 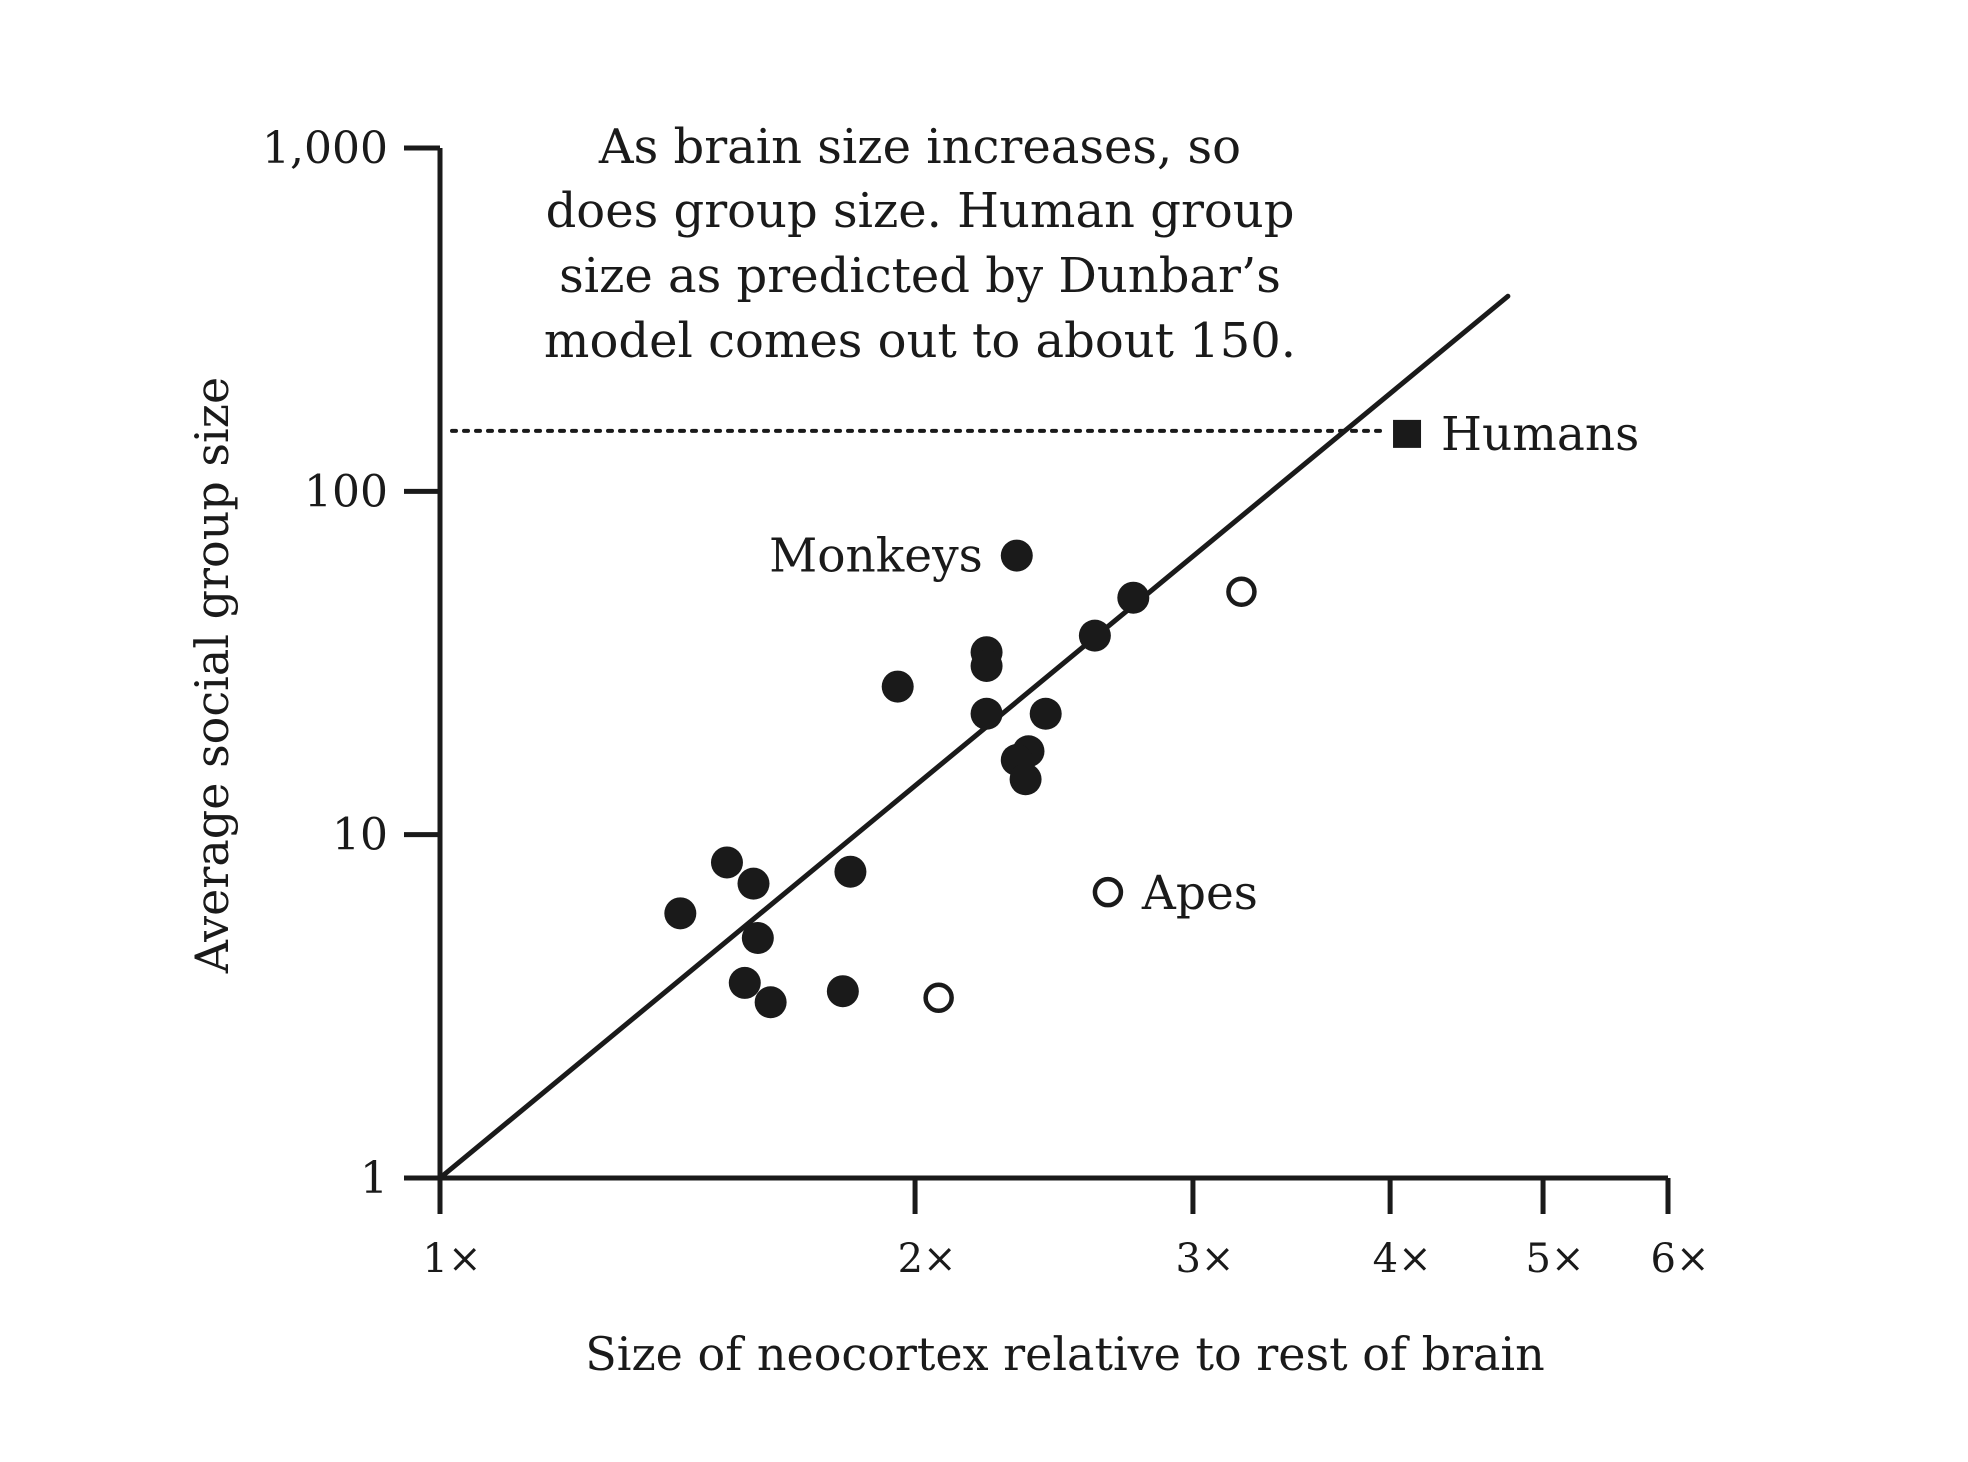 What do you see at coordinates (1204, 1259) in the screenshot?
I see `x-tick-label-3: 3×` at bounding box center [1204, 1259].